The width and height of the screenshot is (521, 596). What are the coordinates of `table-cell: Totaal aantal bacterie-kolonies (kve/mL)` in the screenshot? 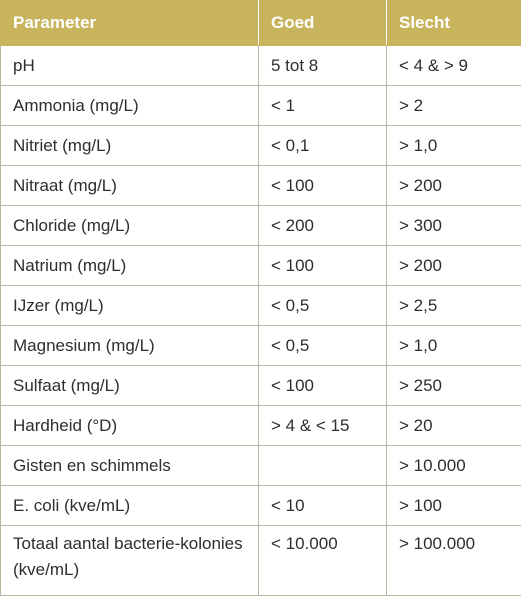 It's located at (130, 561).